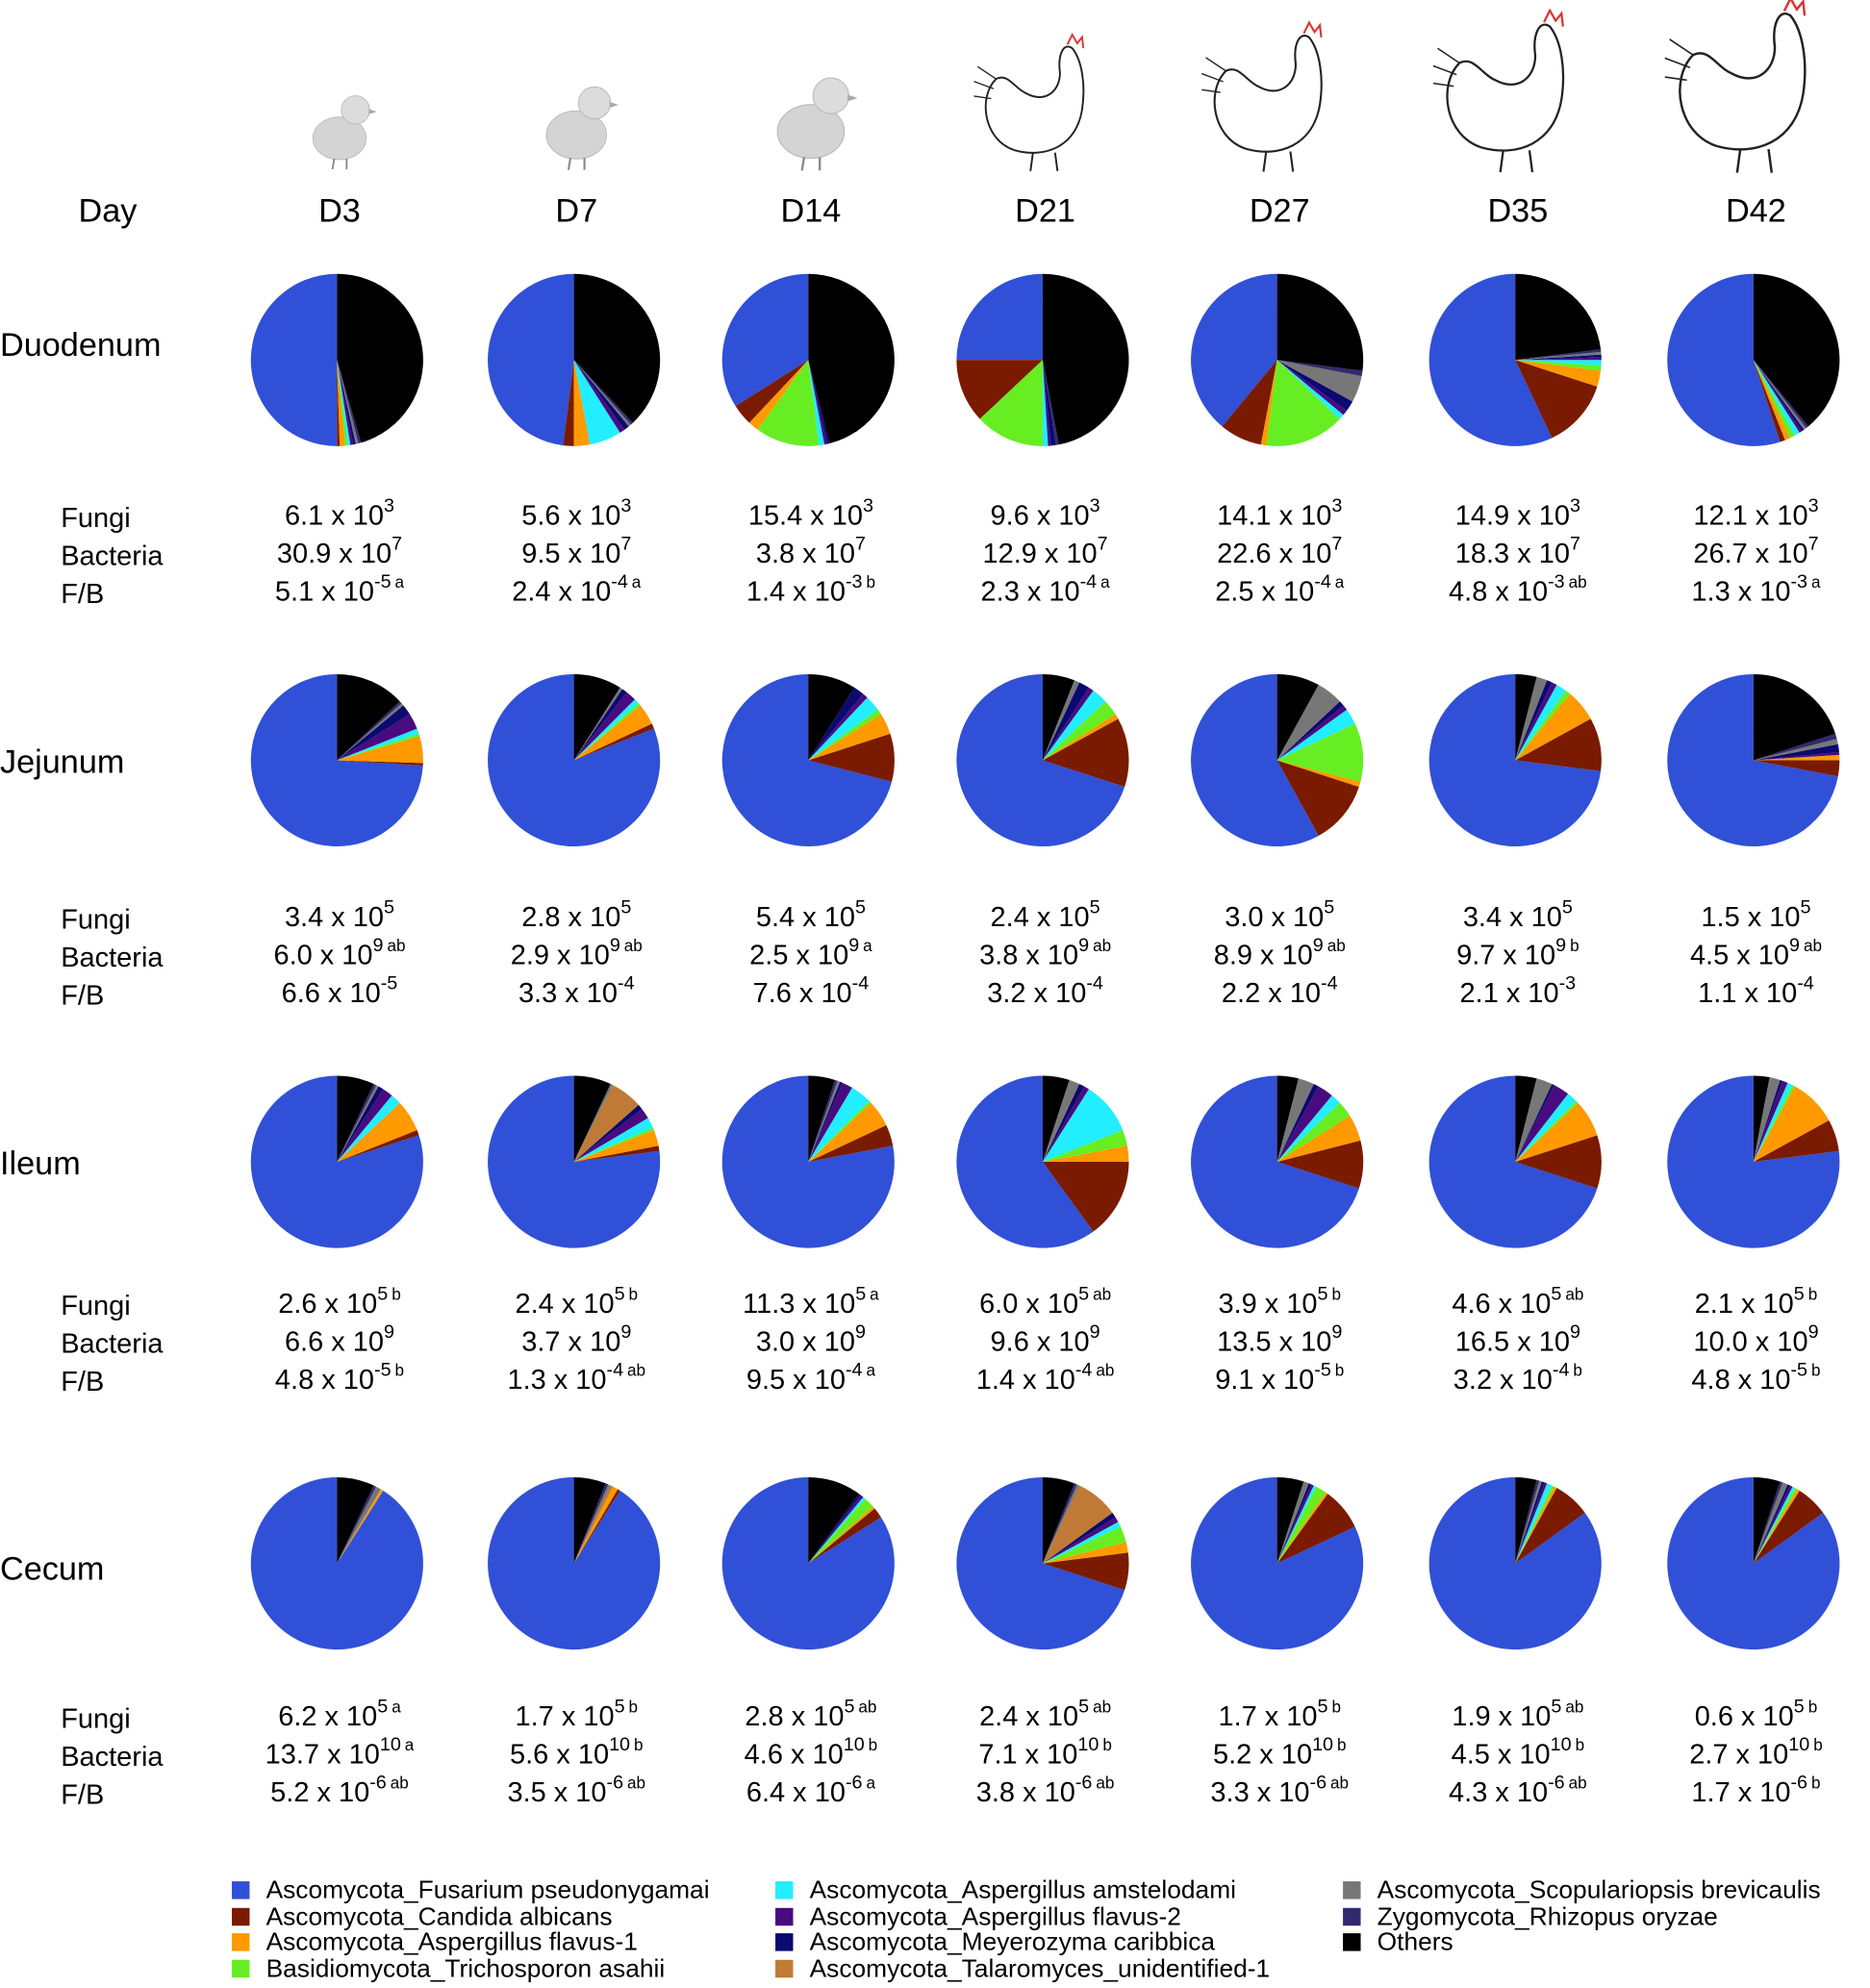 The height and width of the screenshot is (1988, 1870). I want to click on cell-exponent: -6, so click(1798, 1783).